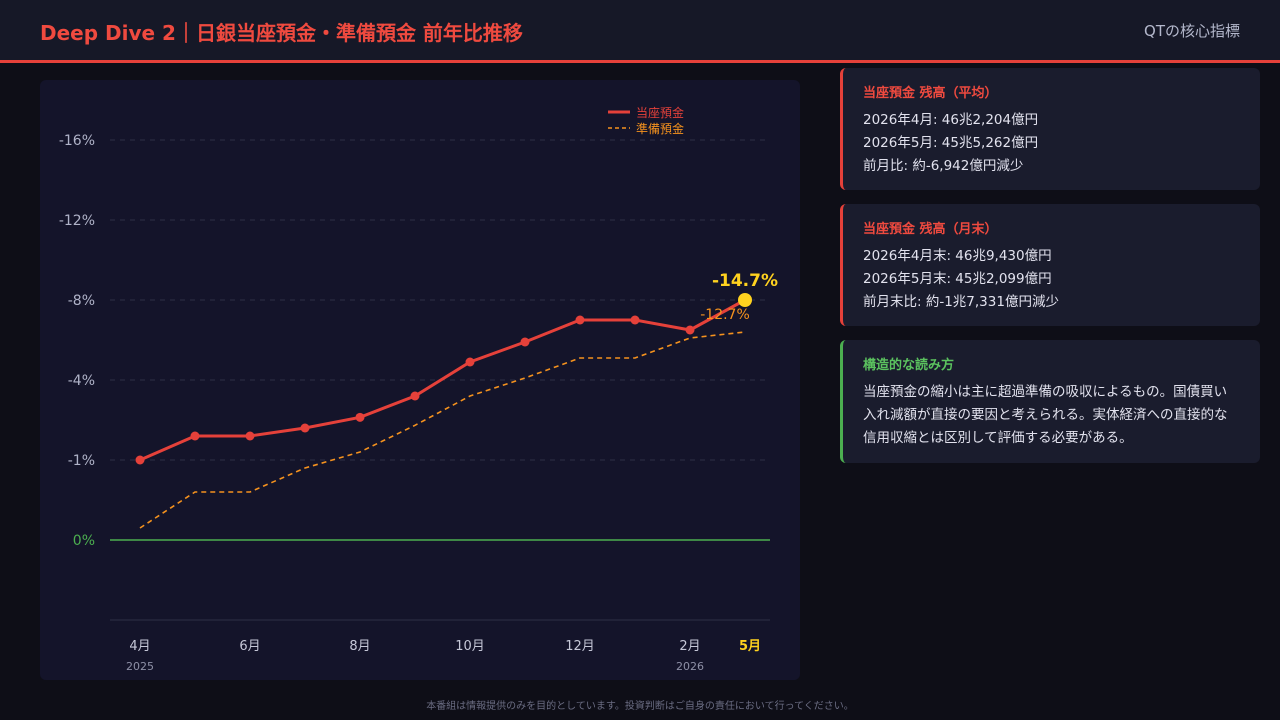 This screenshot has width=1280, height=720. What do you see at coordinates (745, 281) in the screenshot?
I see `end-label-current: -14.7%` at bounding box center [745, 281].